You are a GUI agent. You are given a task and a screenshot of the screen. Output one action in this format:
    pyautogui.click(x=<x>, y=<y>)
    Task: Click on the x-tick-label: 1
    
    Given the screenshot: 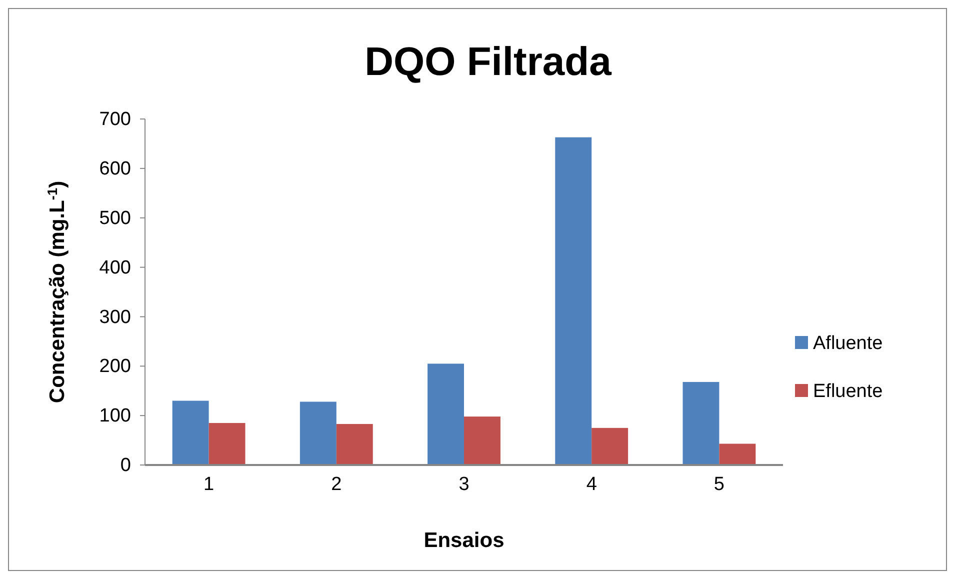 What is the action you would take?
    pyautogui.click(x=209, y=484)
    